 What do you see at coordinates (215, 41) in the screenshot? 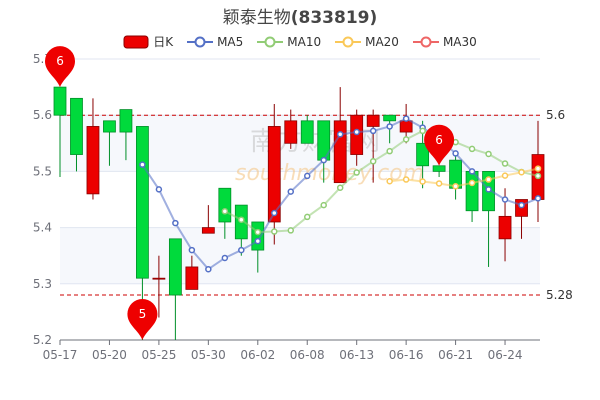
I see `legend-item-ma5: MA5` at bounding box center [215, 41].